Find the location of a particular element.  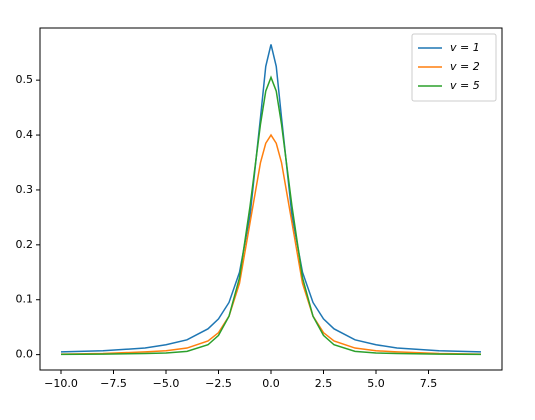

x-tick-label: −7.5 is located at coordinates (113, 383).